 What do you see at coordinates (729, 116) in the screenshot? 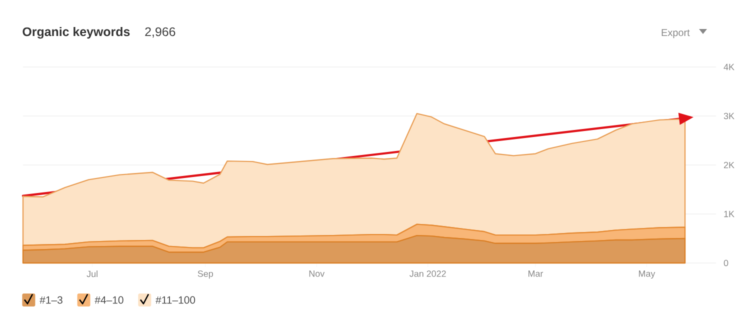
I see `y-tick-label: 3K` at bounding box center [729, 116].